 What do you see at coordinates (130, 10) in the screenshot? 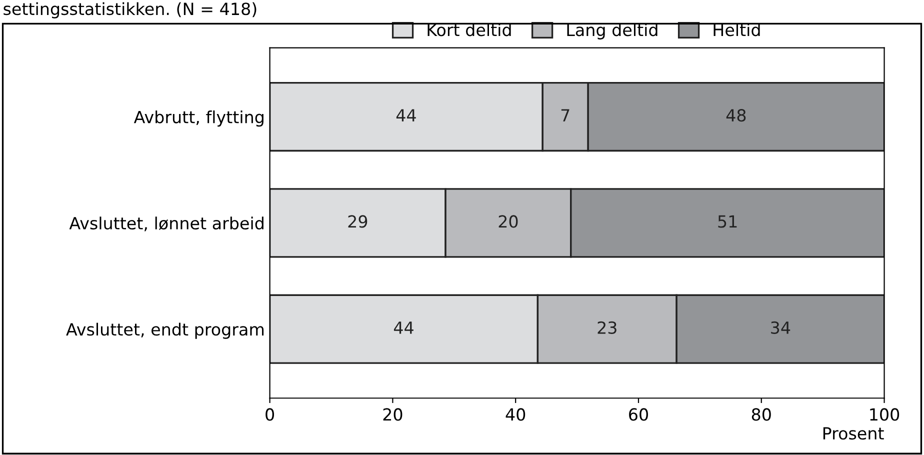
I see `text: settingsstatistikken. (N = 418)` at bounding box center [130, 10].